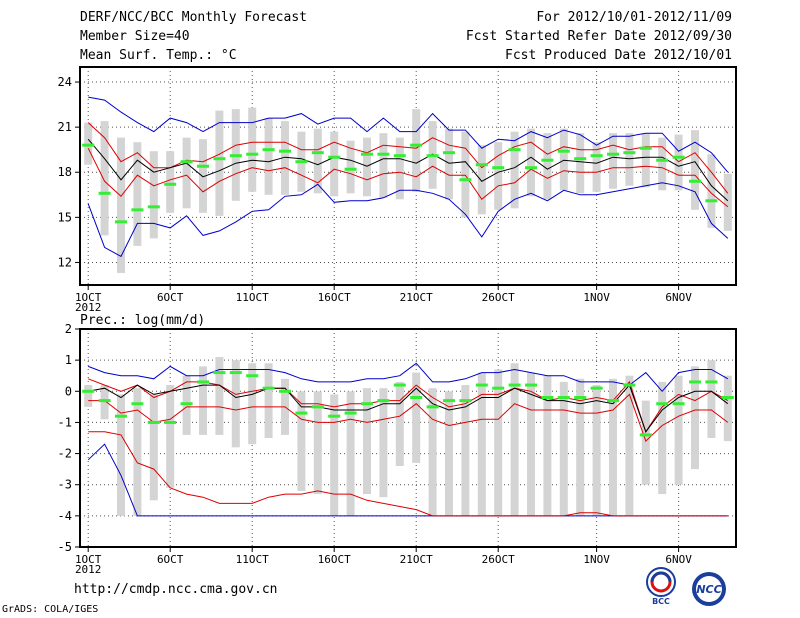 This screenshot has height=618, width=800. I want to click on prec-mean-line, so click(408, 408).